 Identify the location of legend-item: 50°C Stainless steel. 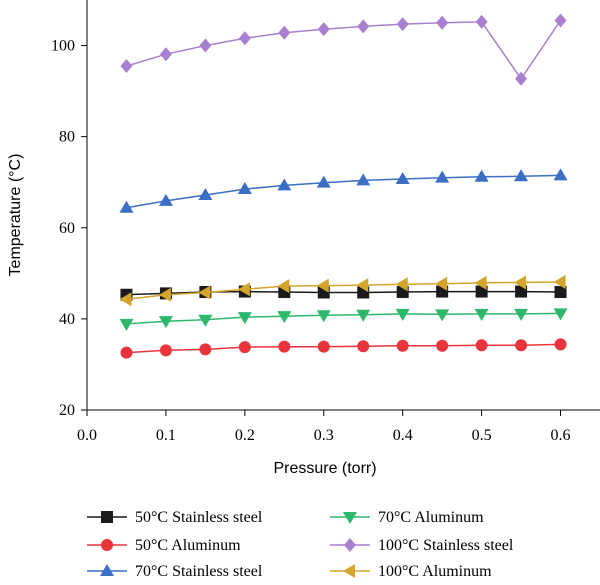
(175, 517).